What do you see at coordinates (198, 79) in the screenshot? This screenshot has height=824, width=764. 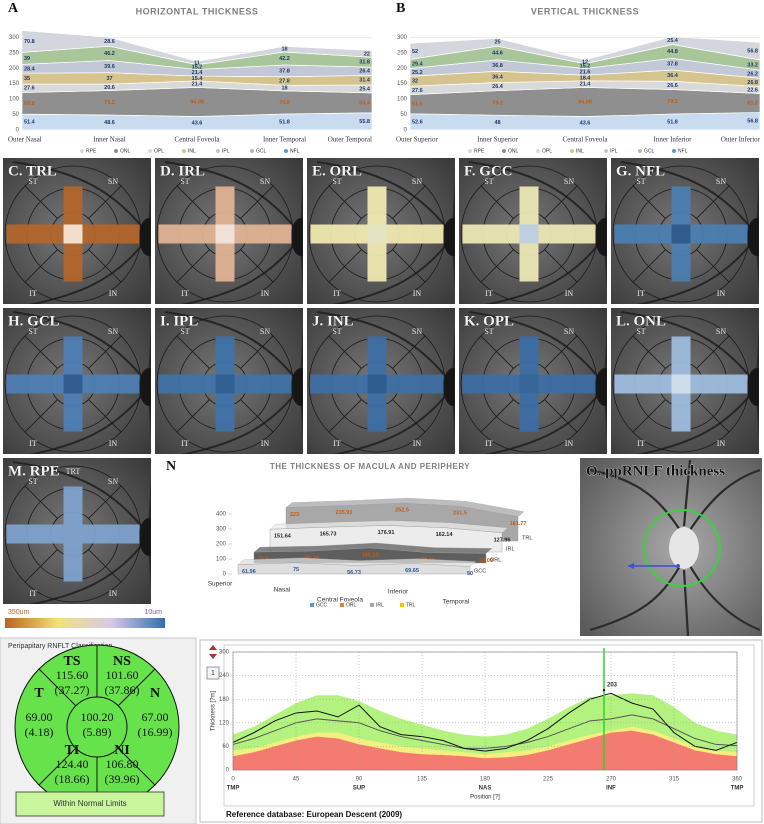 I see `value-label: 15.4` at bounding box center [198, 79].